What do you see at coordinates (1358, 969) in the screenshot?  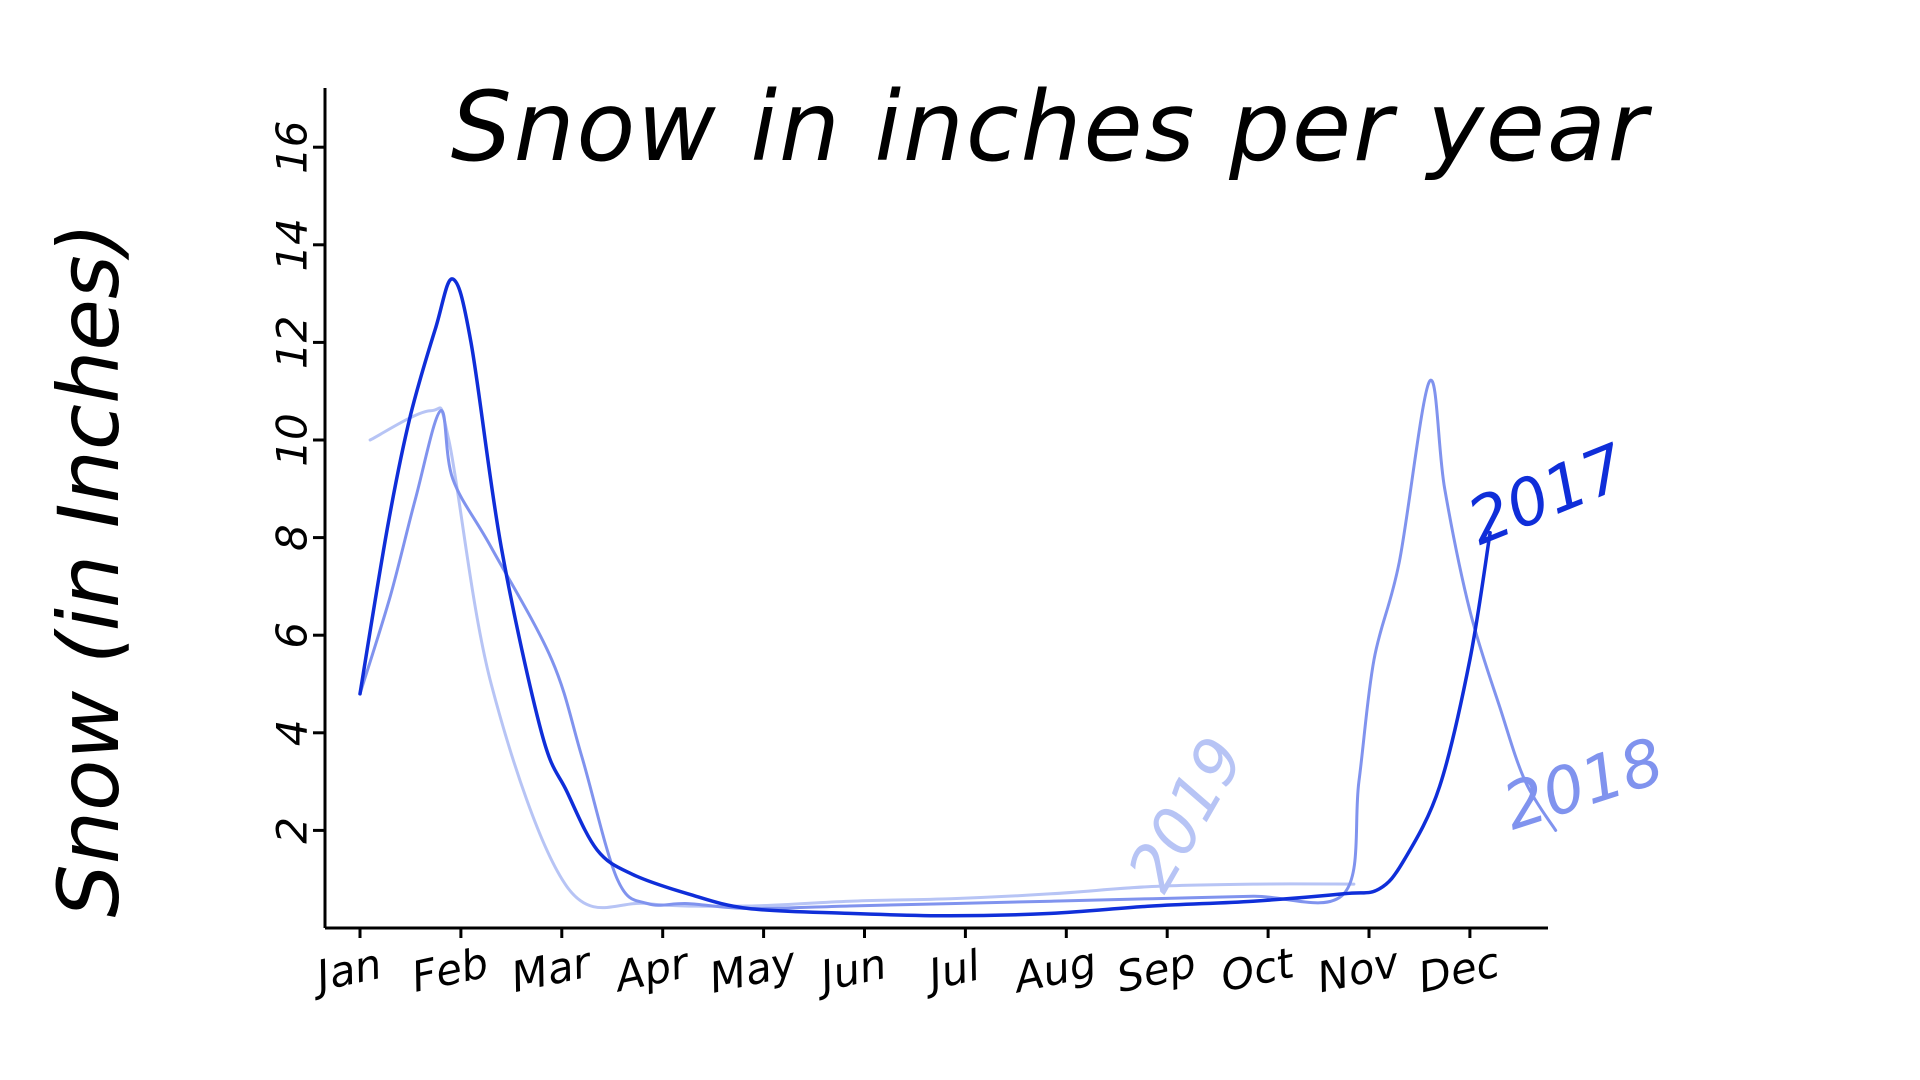 I see `x-tick-label: Nov` at bounding box center [1358, 969].